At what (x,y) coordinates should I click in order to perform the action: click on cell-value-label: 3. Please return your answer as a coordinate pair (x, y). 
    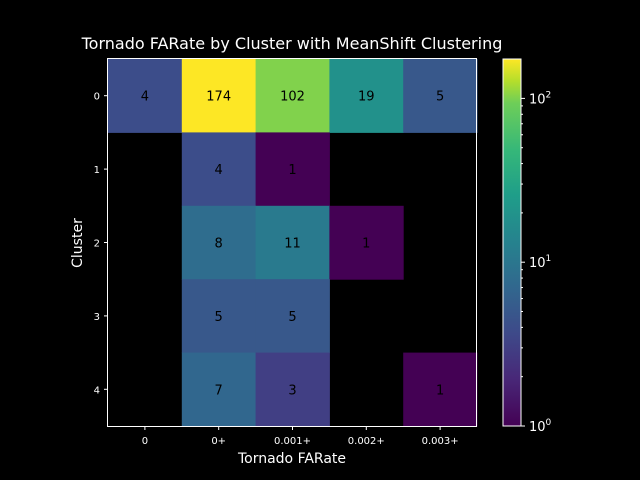
    Looking at the image, I should click on (292, 390).